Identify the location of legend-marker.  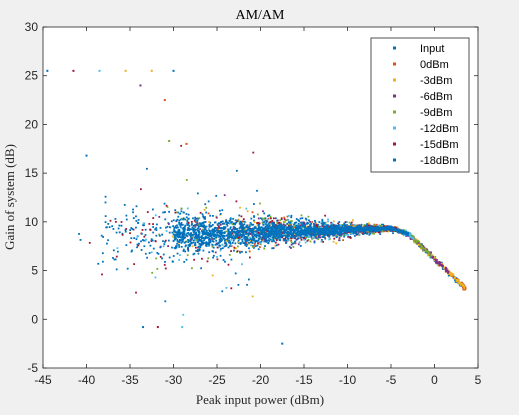
(394, 144).